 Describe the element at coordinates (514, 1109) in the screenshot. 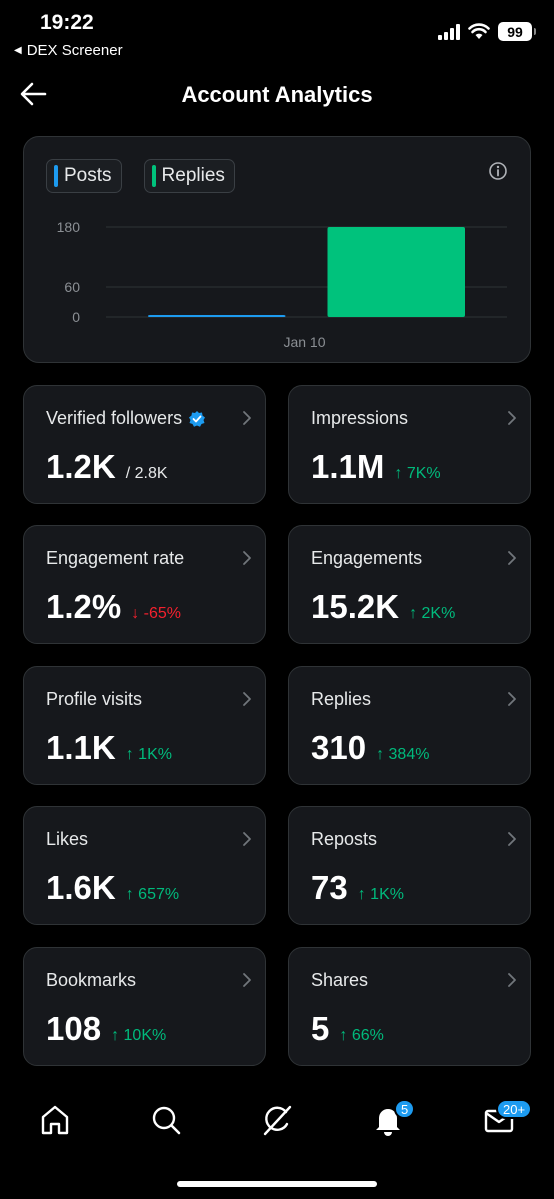

I see `messages-badge: 20+` at that location.